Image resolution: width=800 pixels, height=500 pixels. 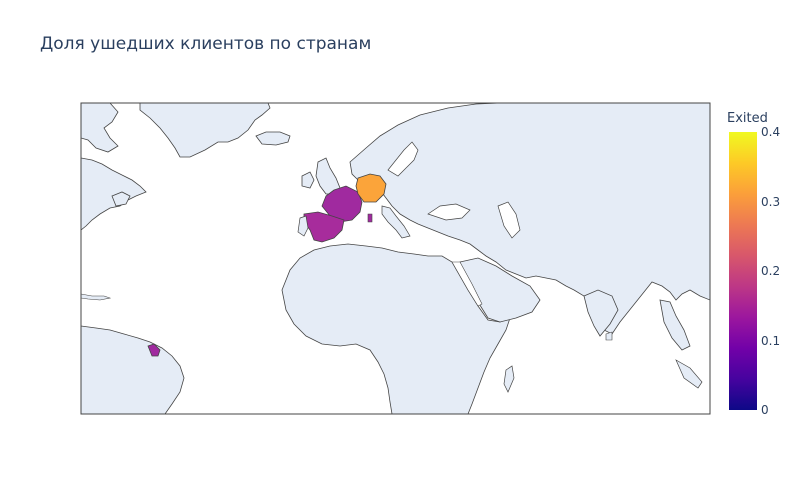 I want to click on iceland-landmass, so click(x=273, y=138).